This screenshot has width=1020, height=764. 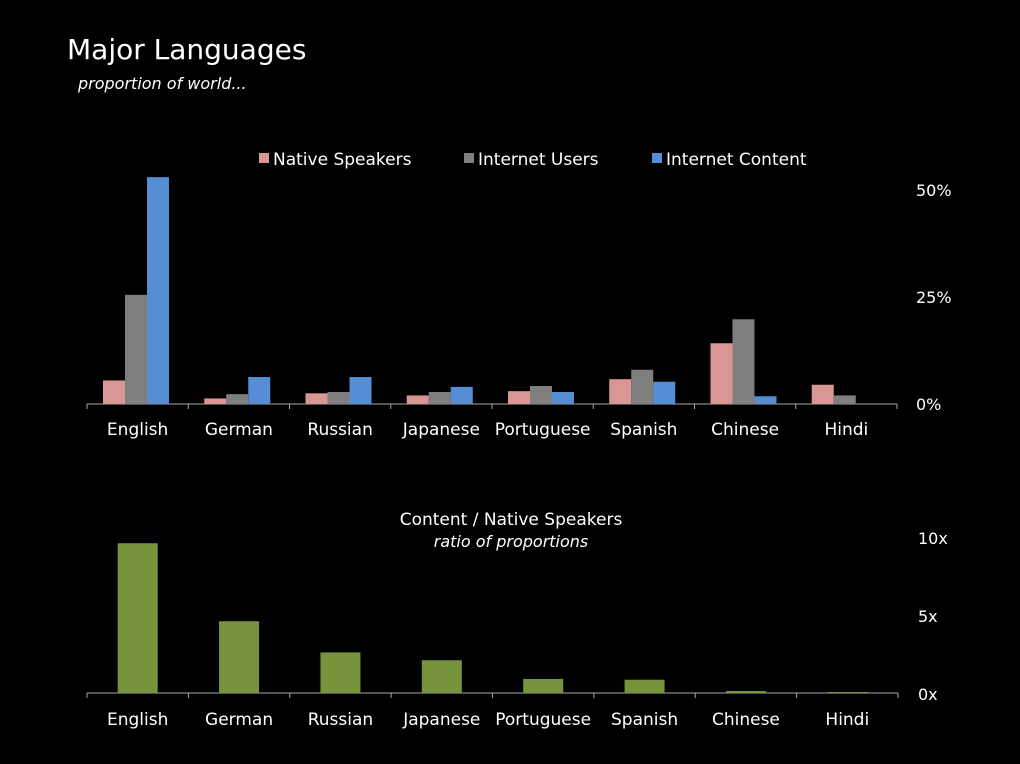 What do you see at coordinates (237, 399) in the screenshot?
I see `bar-internet-users-german` at bounding box center [237, 399].